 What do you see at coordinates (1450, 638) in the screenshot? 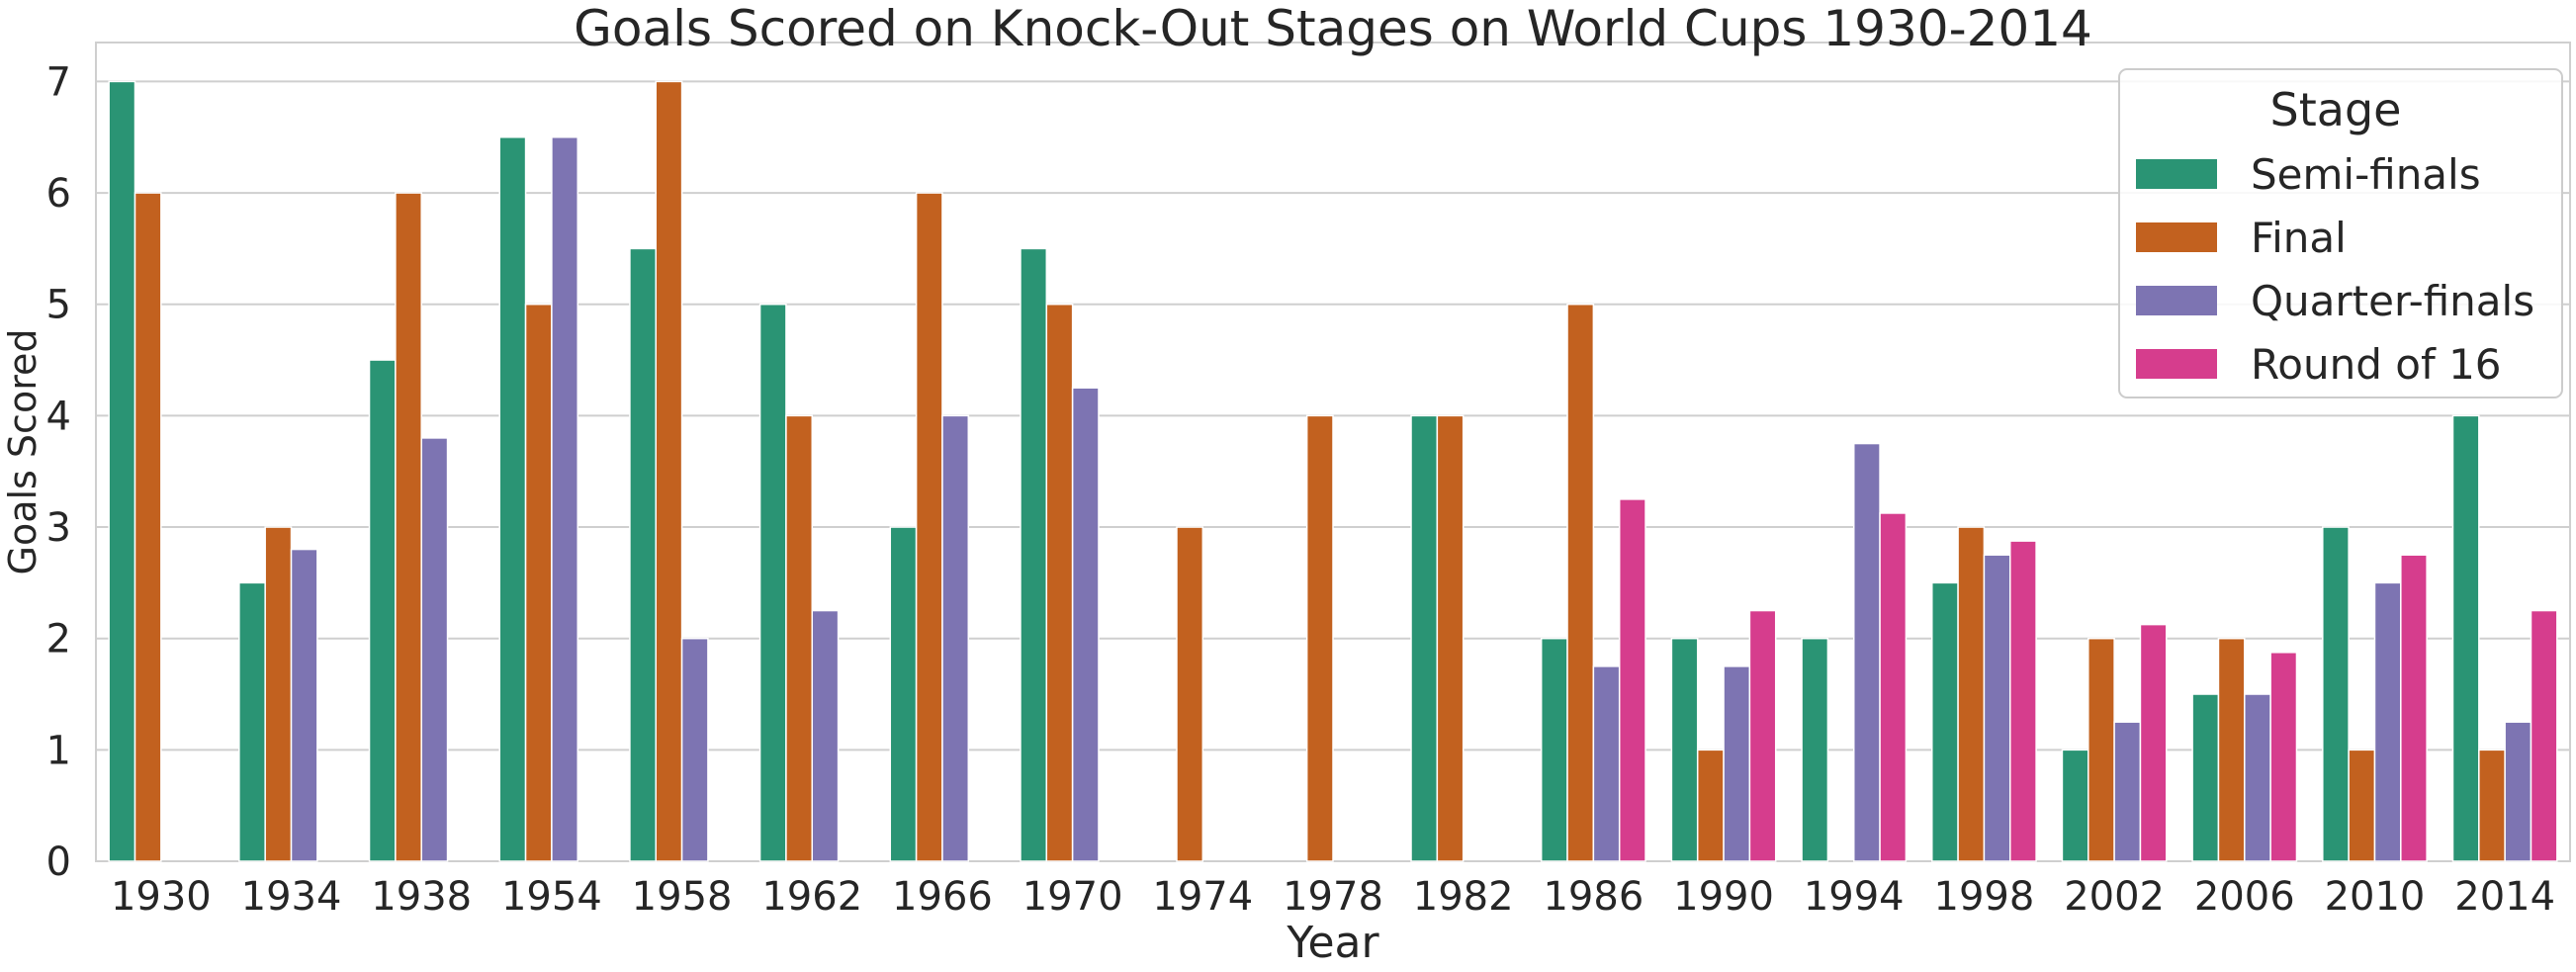
I see `bar-final-1982` at bounding box center [1450, 638].